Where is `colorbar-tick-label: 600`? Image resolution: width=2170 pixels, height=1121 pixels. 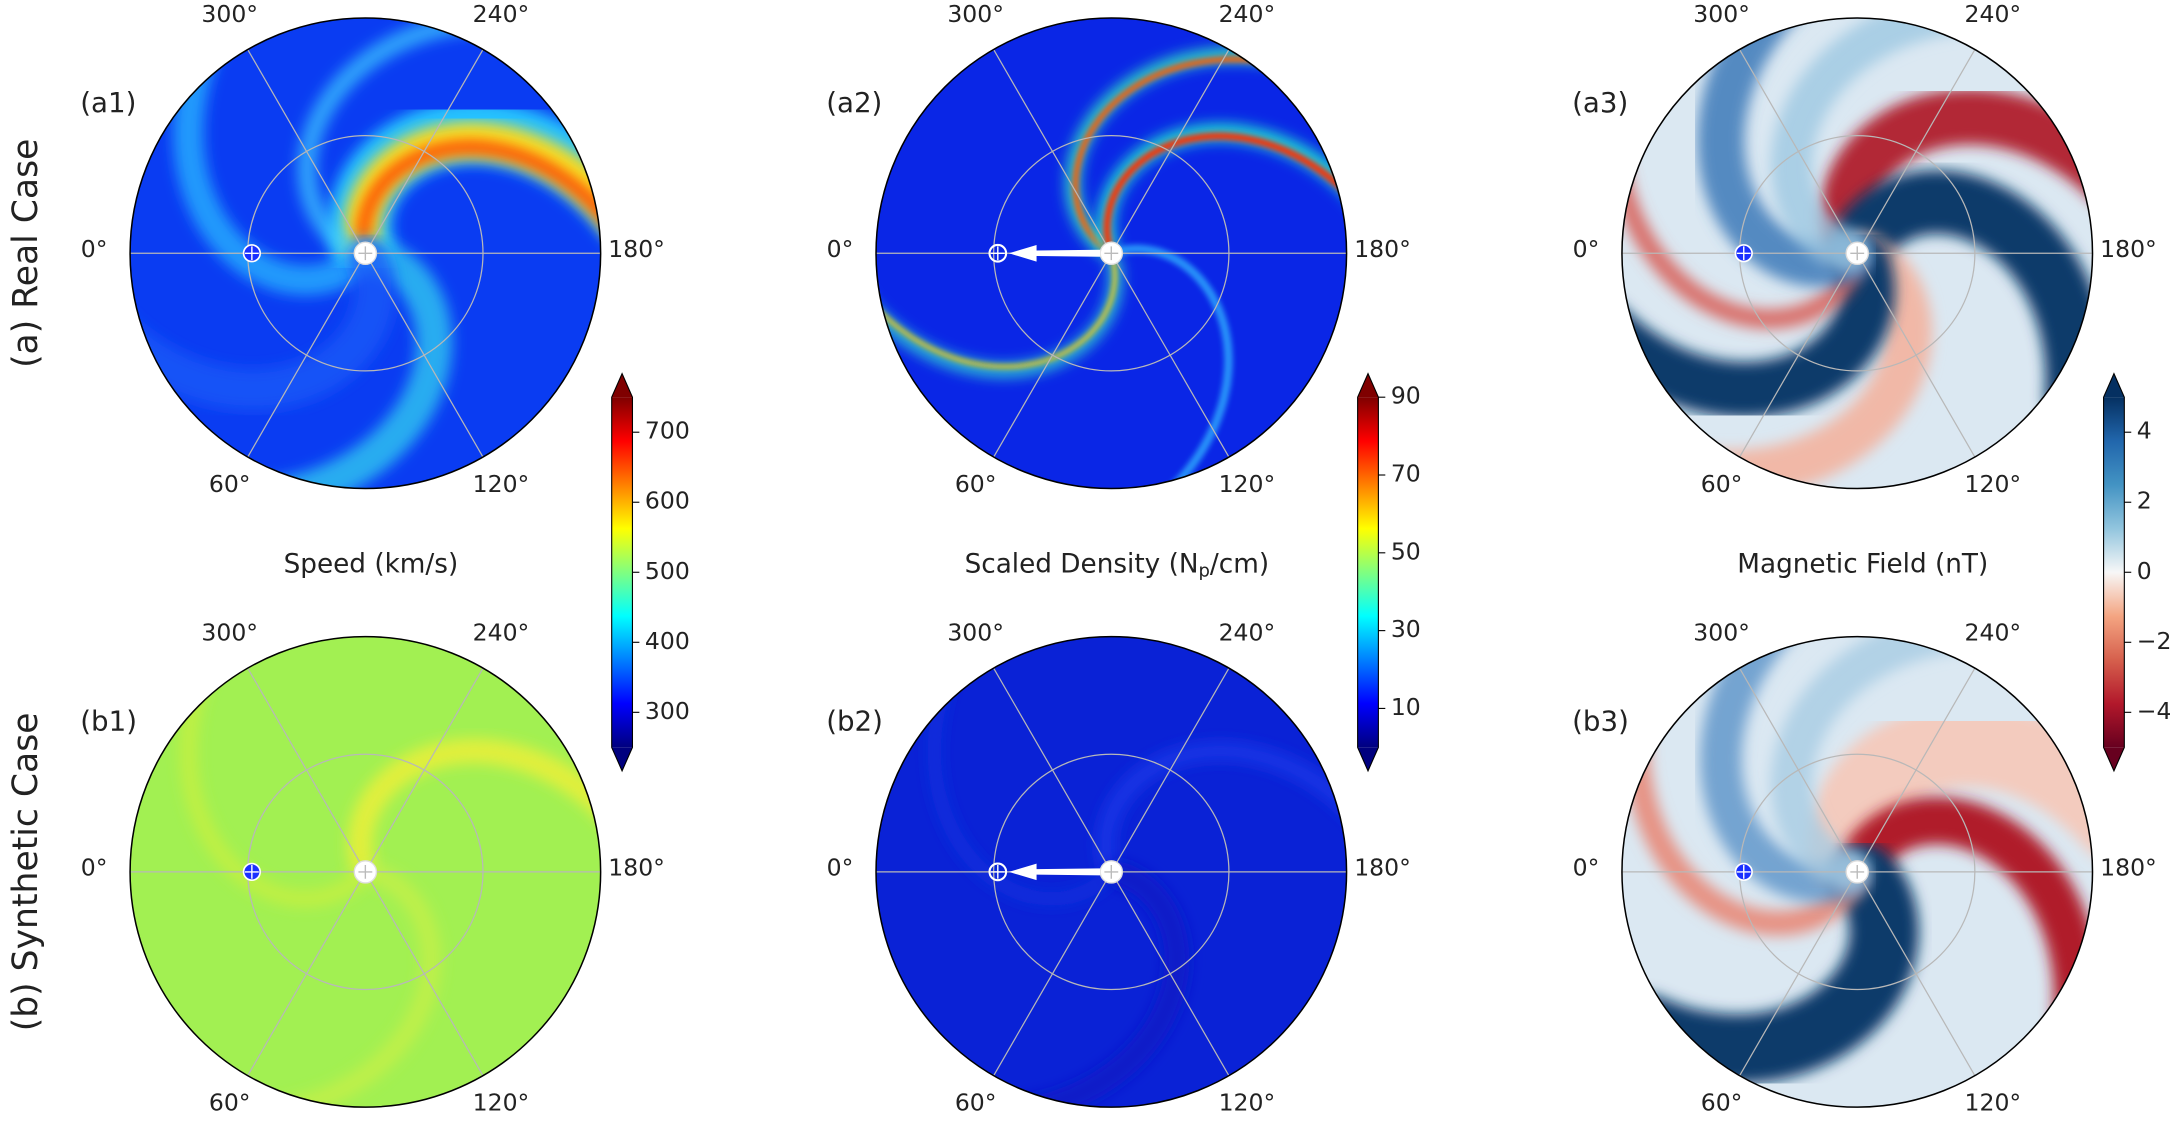
colorbar-tick-label: 600 is located at coordinates (667, 501).